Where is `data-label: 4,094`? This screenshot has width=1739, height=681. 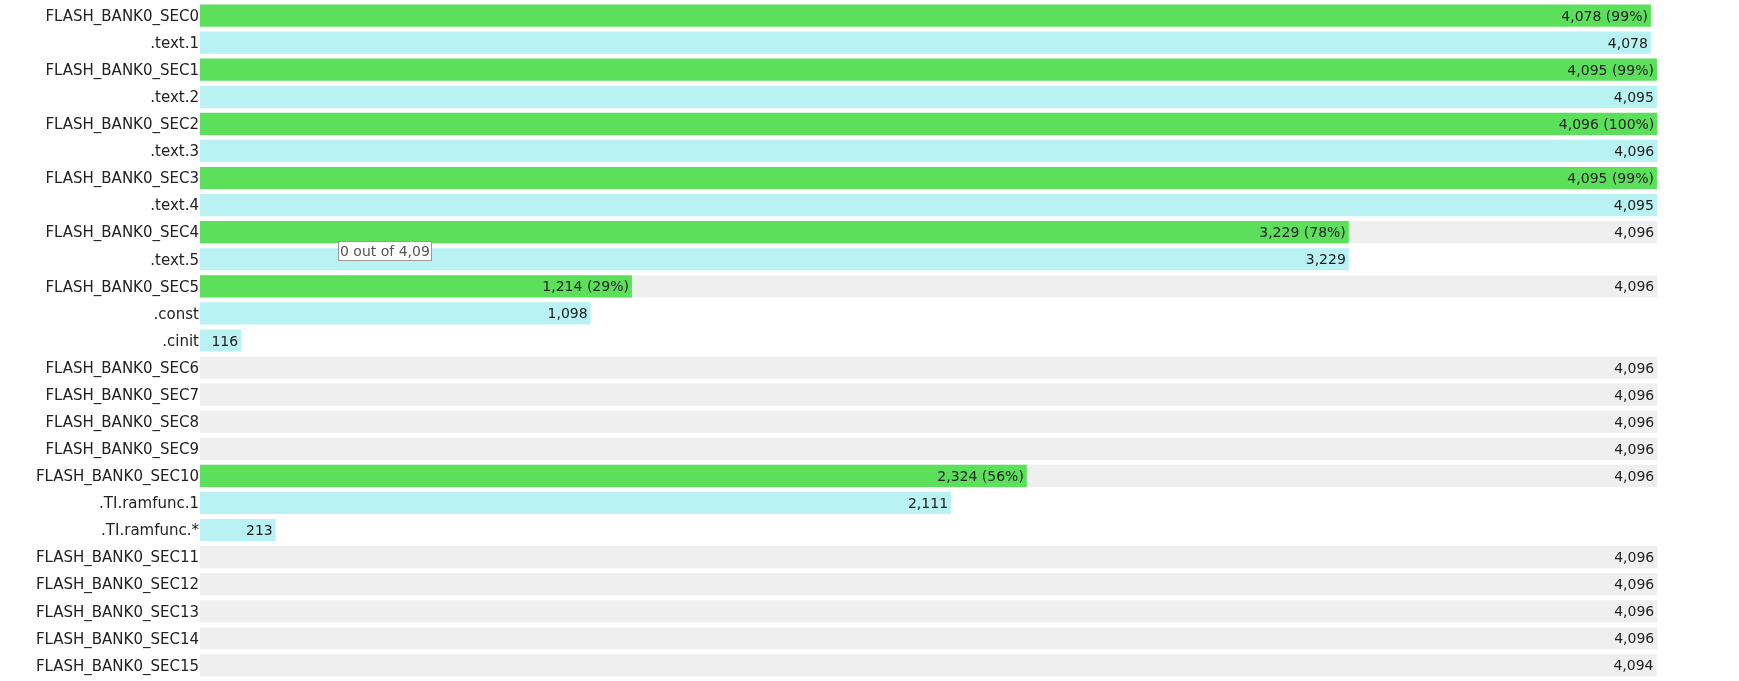
data-label: 4,094 is located at coordinates (1633, 665).